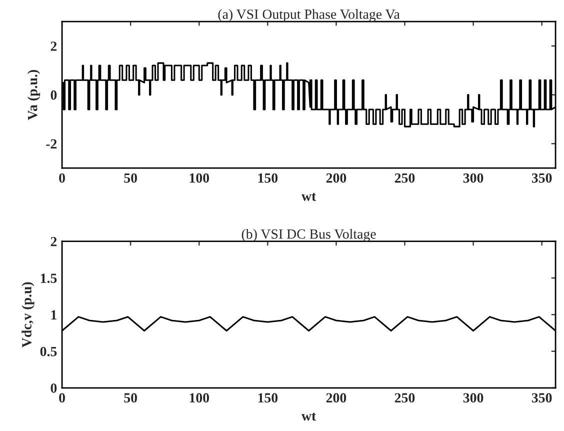 The width and height of the screenshot is (564, 431). Describe the element at coordinates (48, 279) in the screenshot. I see `y-tick-label: 1.5` at that location.